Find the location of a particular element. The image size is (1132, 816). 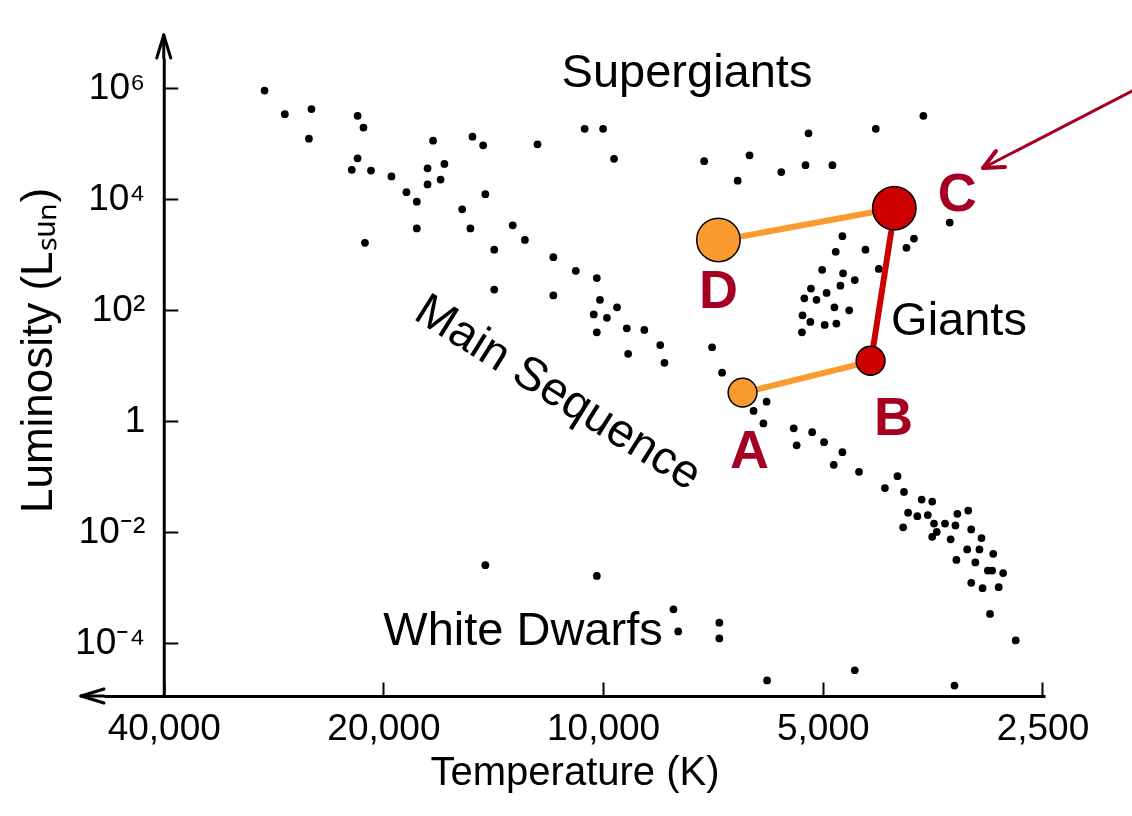

annotation: B is located at coordinates (894, 415).